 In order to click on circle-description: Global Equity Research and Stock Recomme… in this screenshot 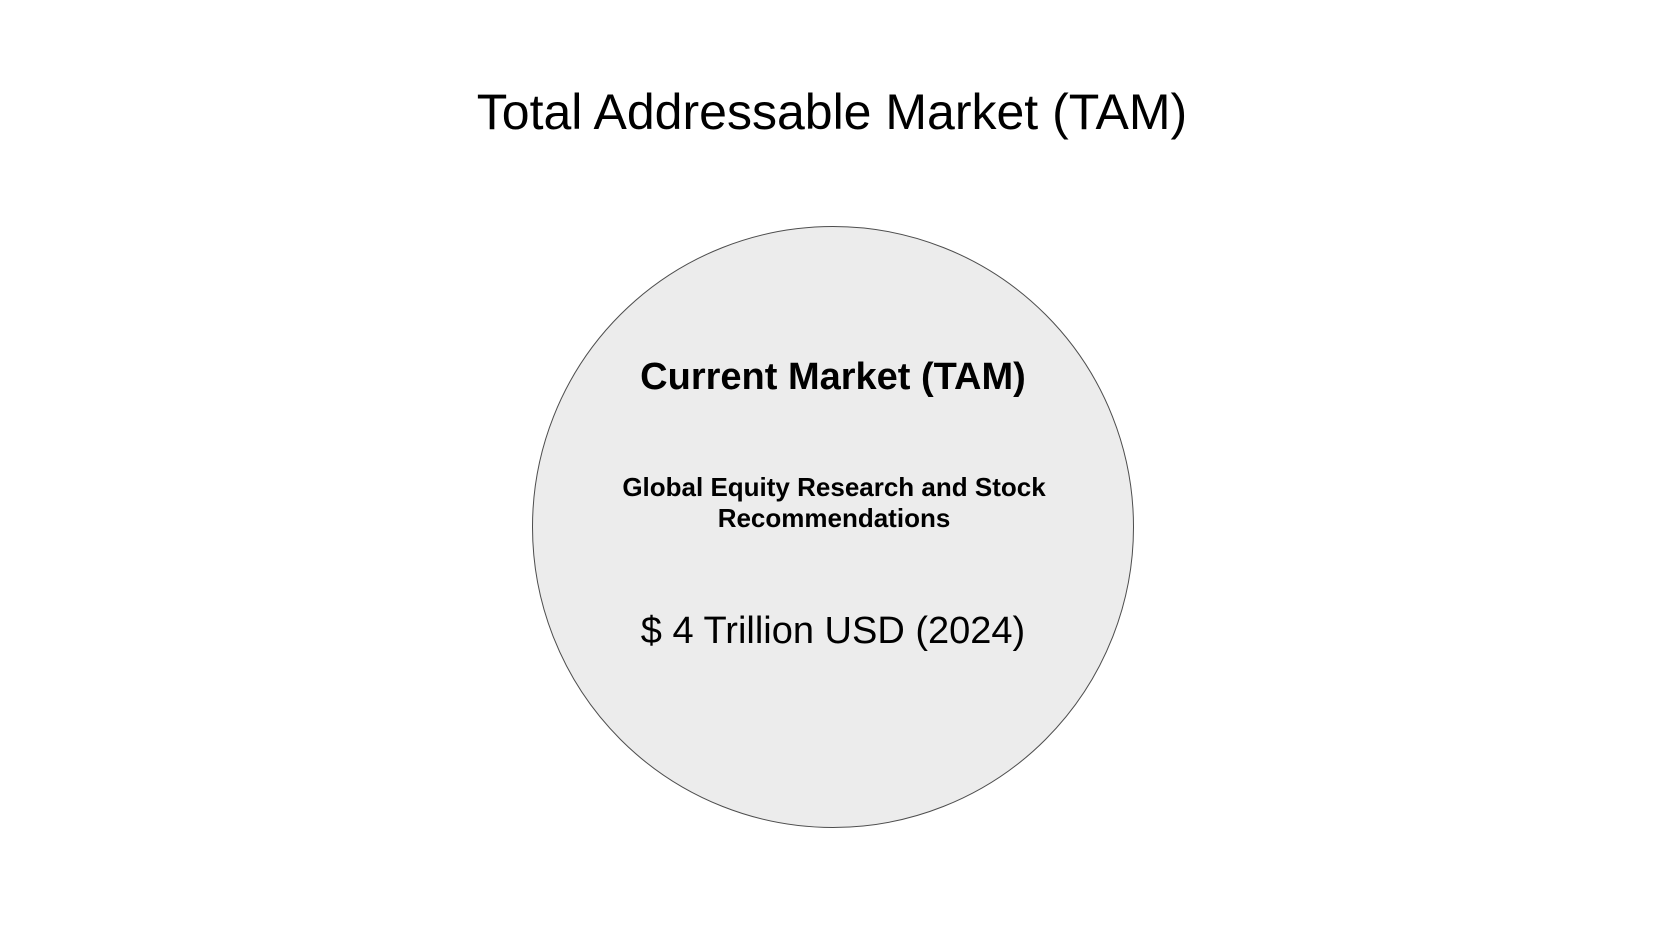, I will do `click(834, 502)`.